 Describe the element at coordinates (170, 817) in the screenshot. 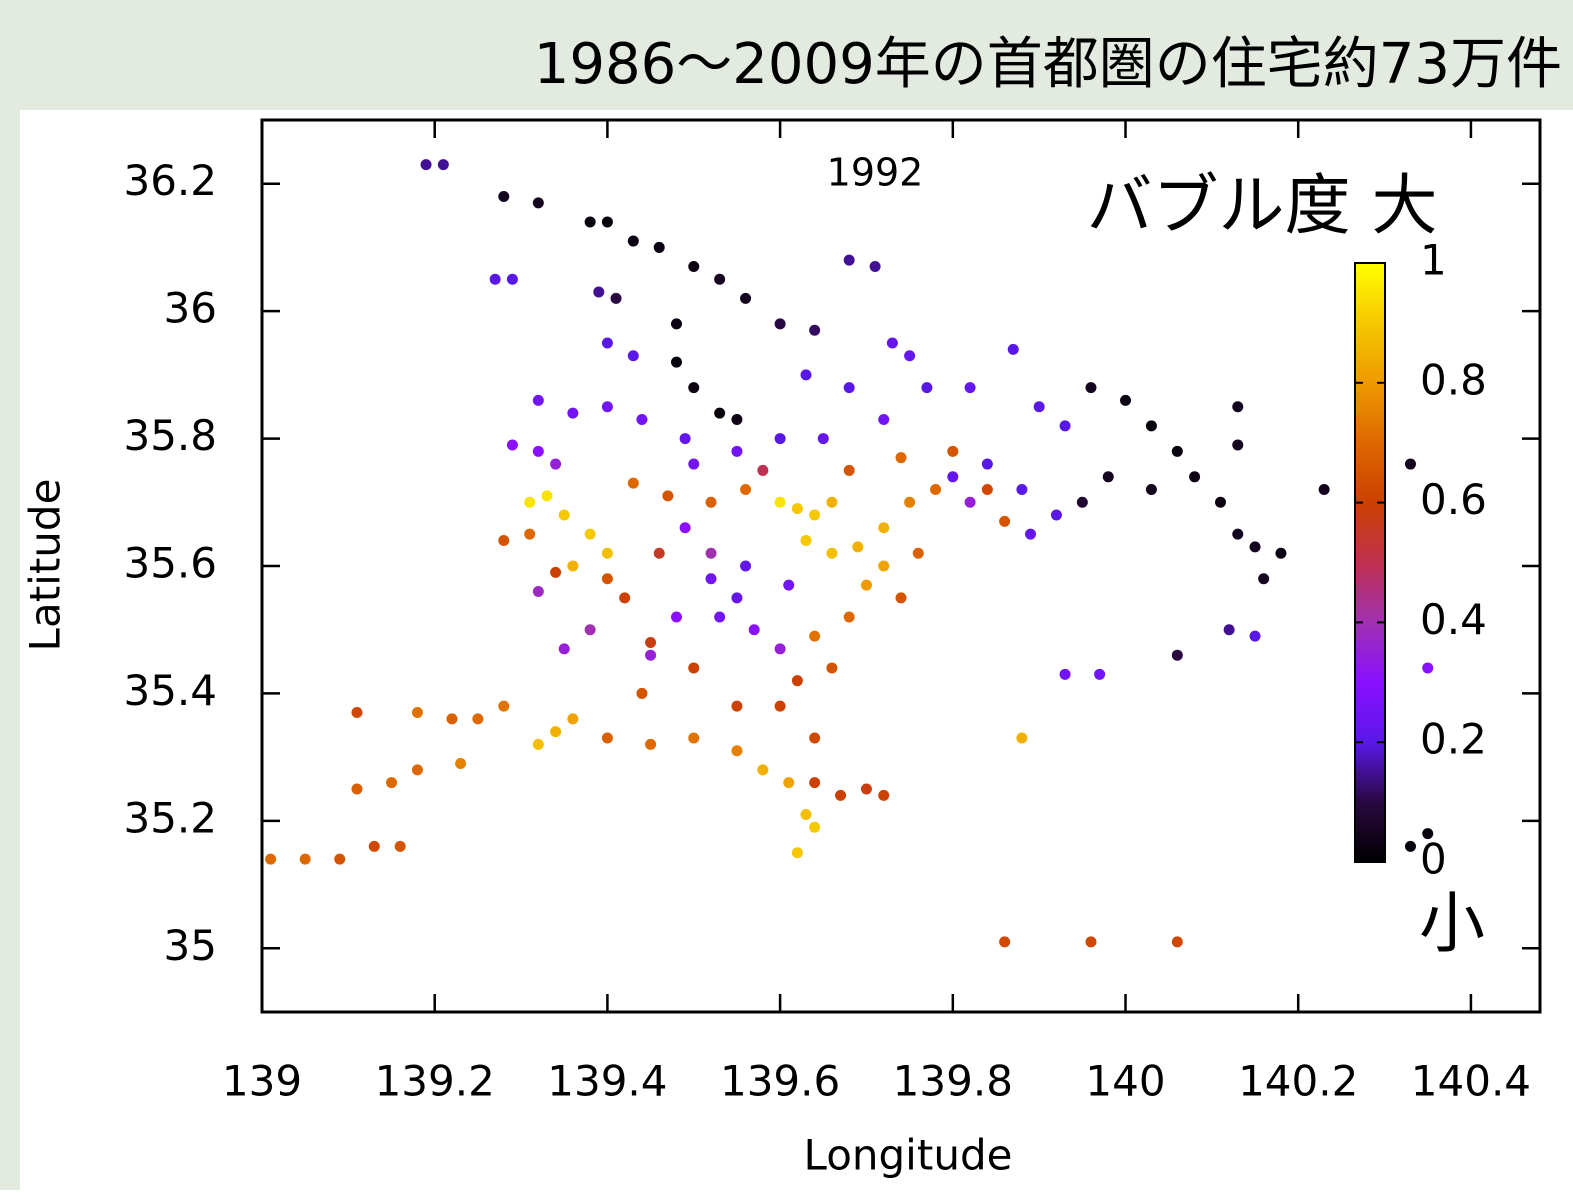

I see `y-tick-label: 35.2` at that location.